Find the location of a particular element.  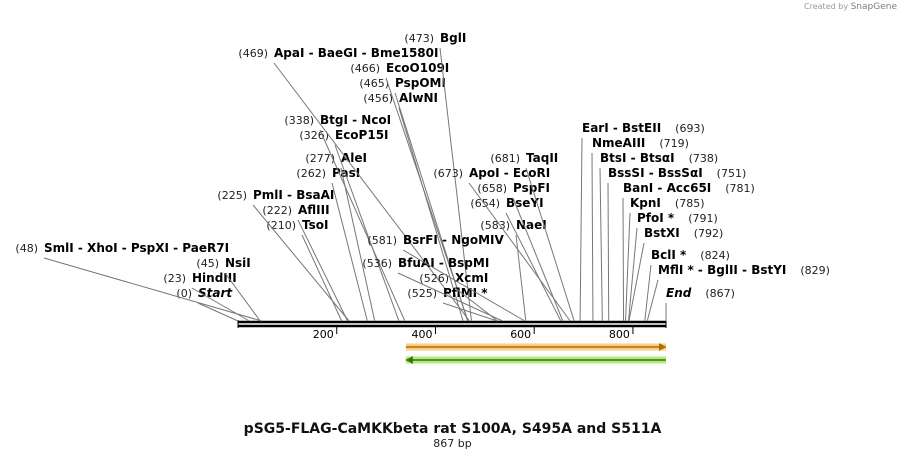

site-45-nsii-position: (45) is located at coordinates (207, 263).